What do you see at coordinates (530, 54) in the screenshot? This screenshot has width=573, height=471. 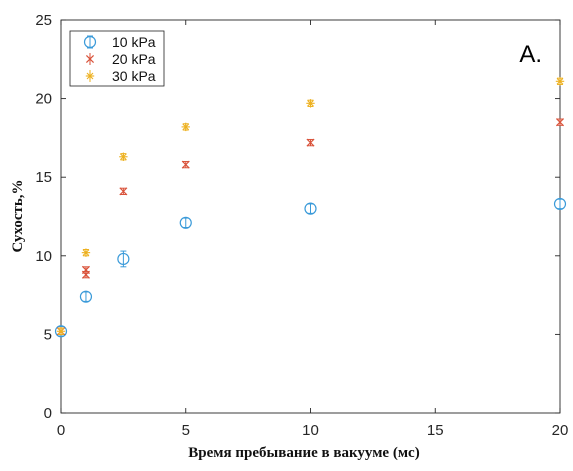 I see `panel-label: A.` at bounding box center [530, 54].